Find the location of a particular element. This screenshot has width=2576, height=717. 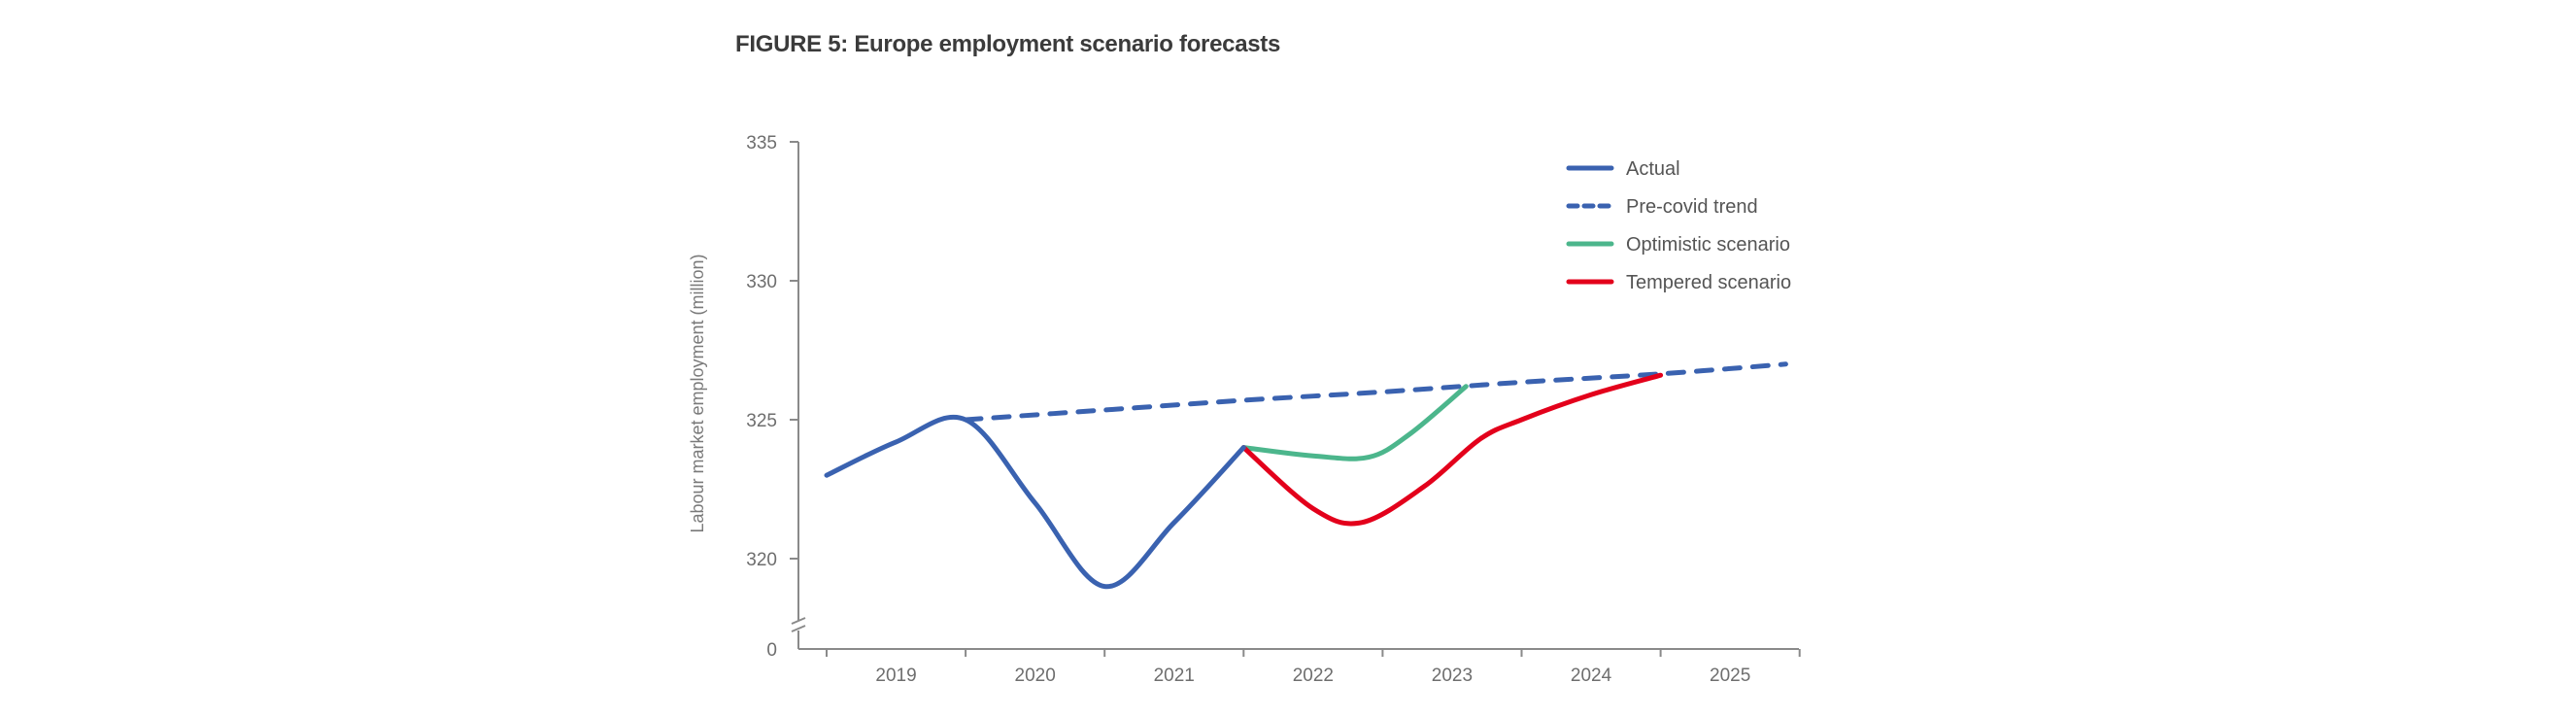

legend-label: Optimistic scenario is located at coordinates (1708, 245).